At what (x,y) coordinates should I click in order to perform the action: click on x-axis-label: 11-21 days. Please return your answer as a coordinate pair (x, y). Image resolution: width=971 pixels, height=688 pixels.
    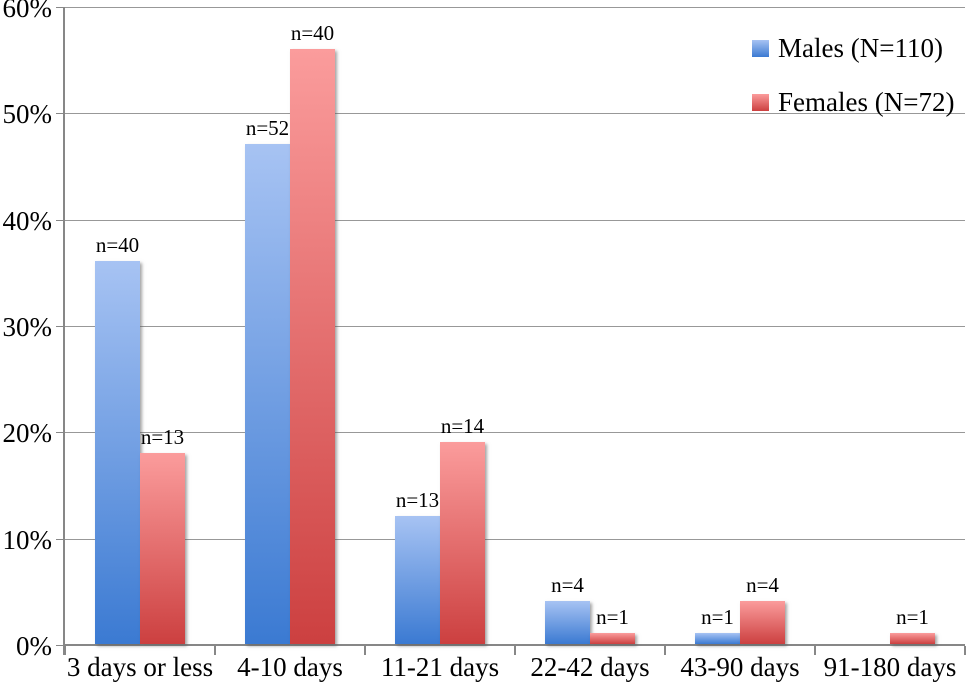
    Looking at the image, I should click on (440, 667).